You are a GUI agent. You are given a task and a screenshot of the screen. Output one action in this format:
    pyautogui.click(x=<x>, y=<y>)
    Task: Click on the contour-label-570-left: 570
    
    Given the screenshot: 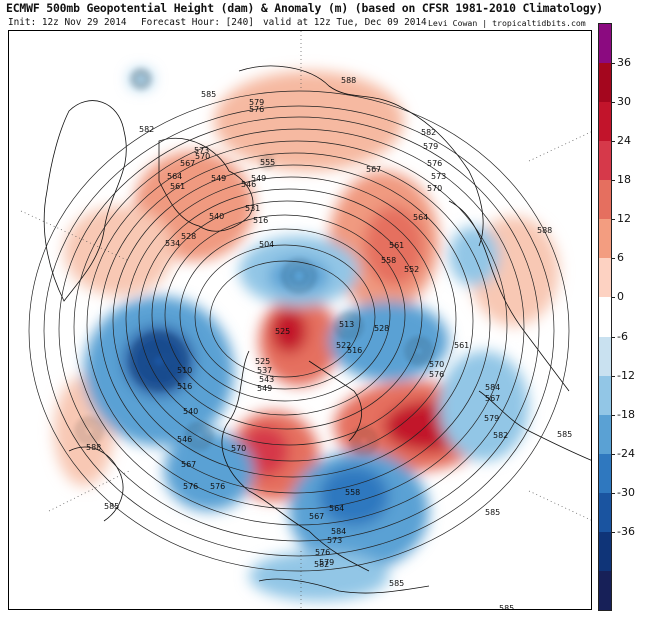 What is the action you would take?
    pyautogui.click(x=202, y=156)
    